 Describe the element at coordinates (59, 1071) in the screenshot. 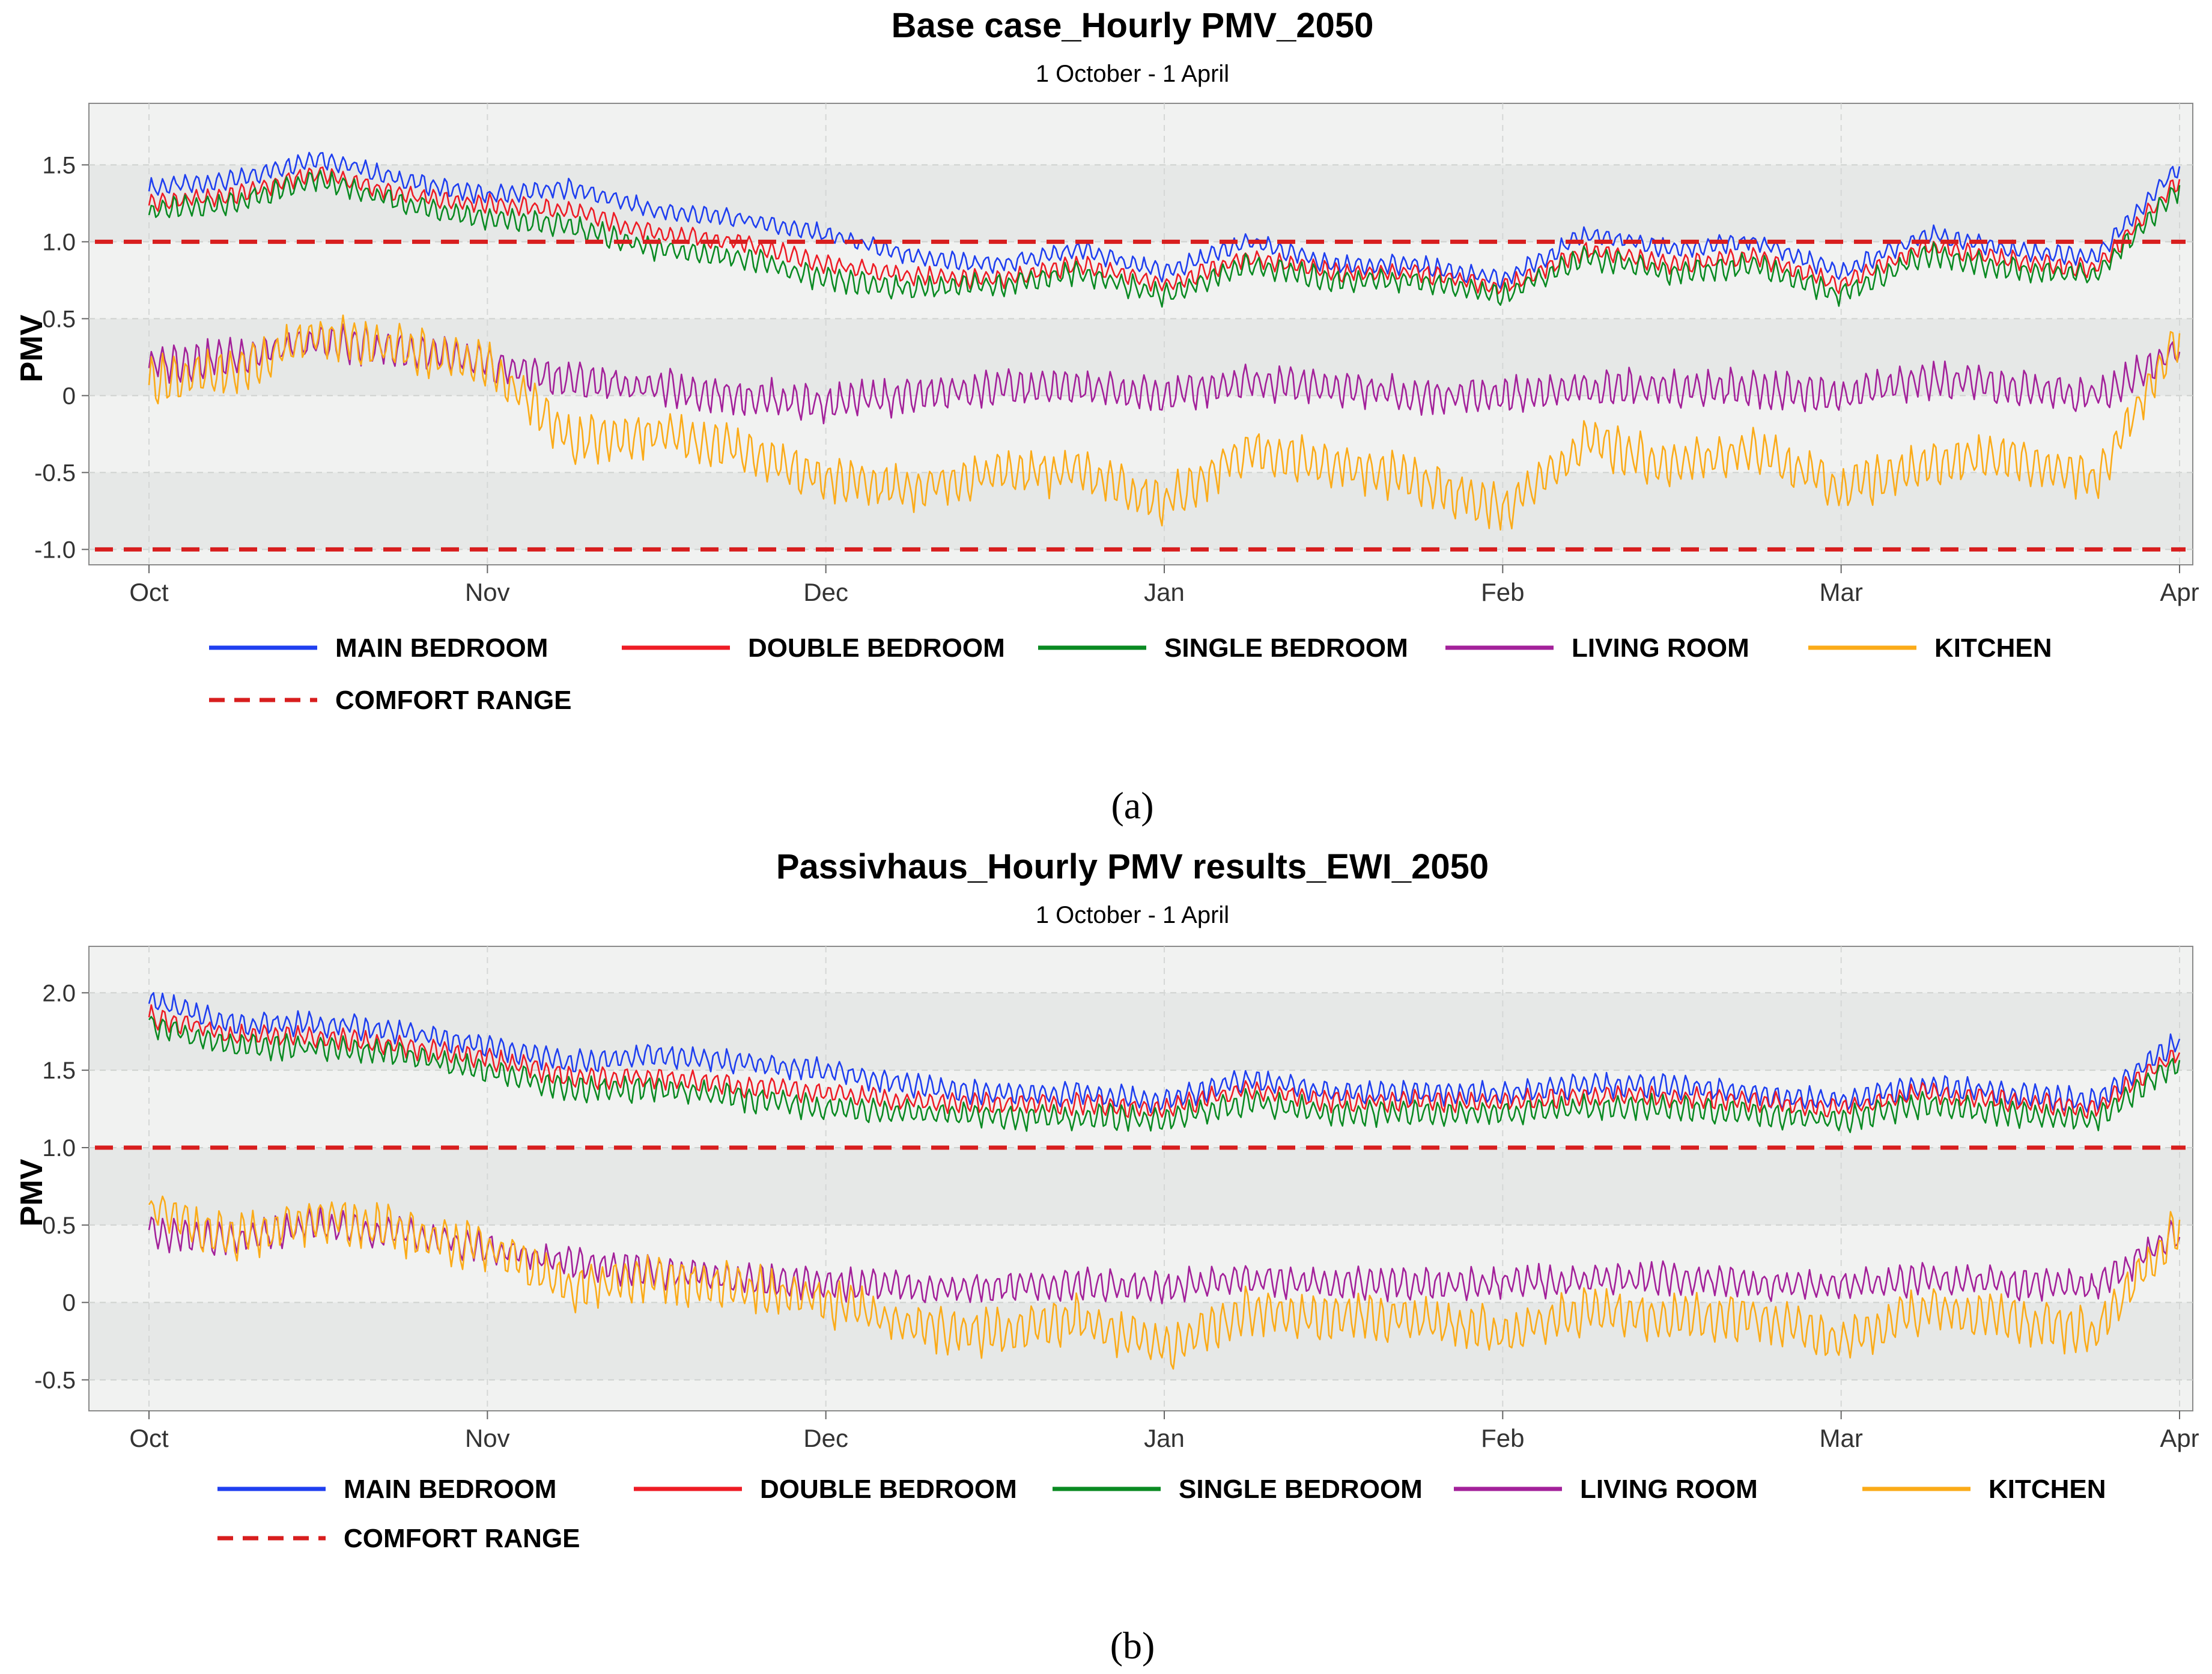

I see `chart-b-ytick-label: 1.5` at that location.